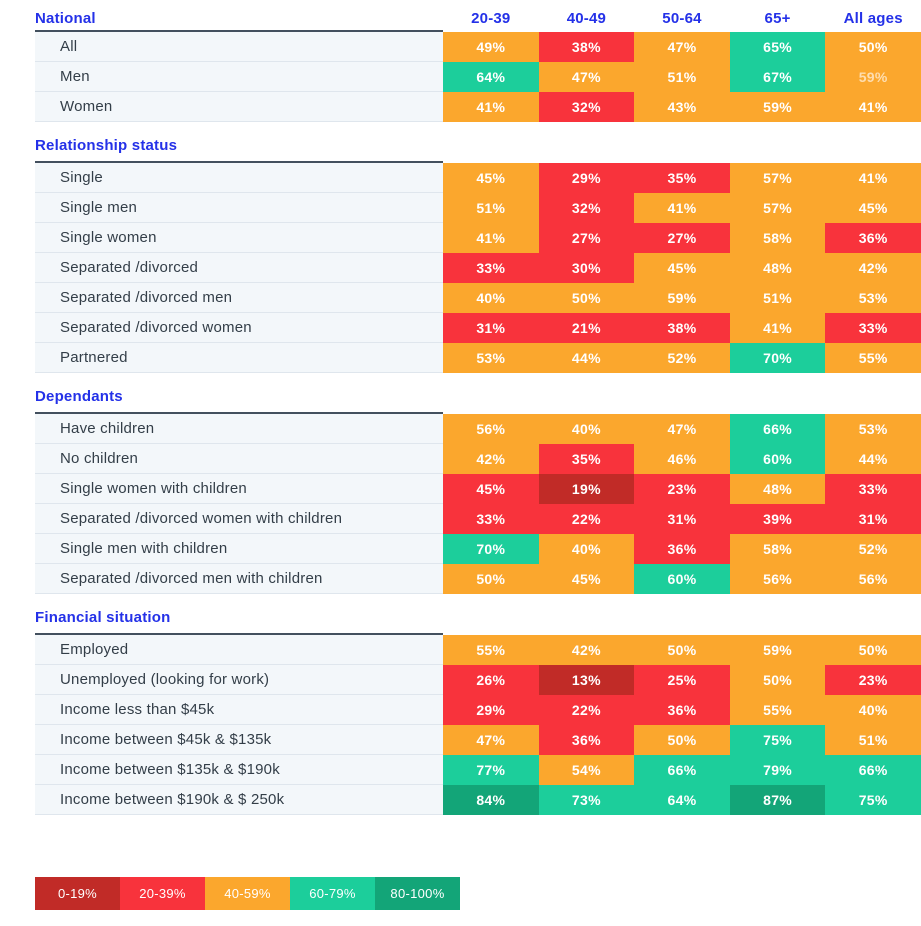 This screenshot has width=921, height=926. I want to click on row-label: Single men, so click(239, 208).